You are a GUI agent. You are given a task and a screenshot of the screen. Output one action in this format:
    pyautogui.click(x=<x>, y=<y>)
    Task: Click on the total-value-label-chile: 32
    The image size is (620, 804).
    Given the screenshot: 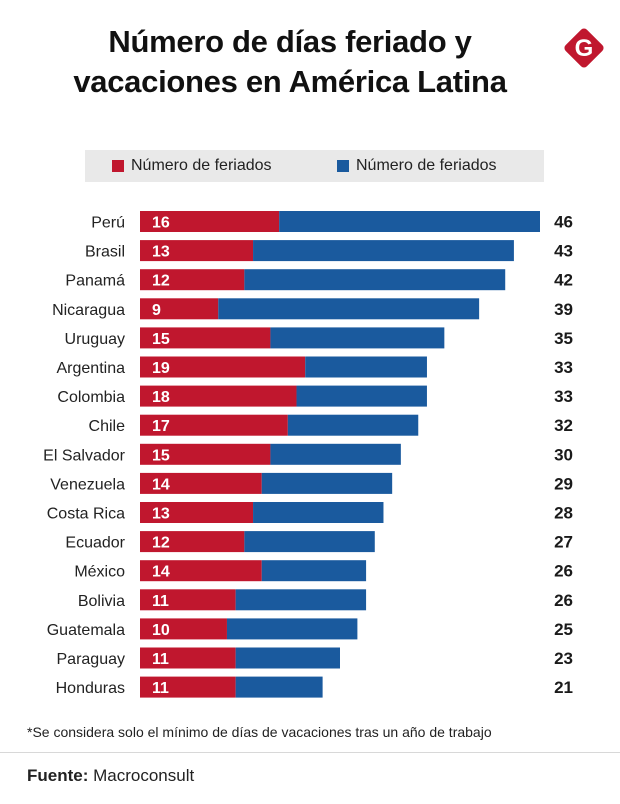 What is the action you would take?
    pyautogui.click(x=563, y=425)
    